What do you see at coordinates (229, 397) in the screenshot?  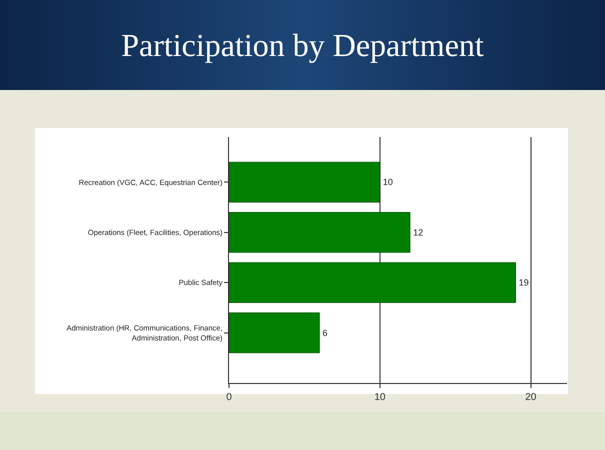 I see `x-tick-label: 0` at bounding box center [229, 397].